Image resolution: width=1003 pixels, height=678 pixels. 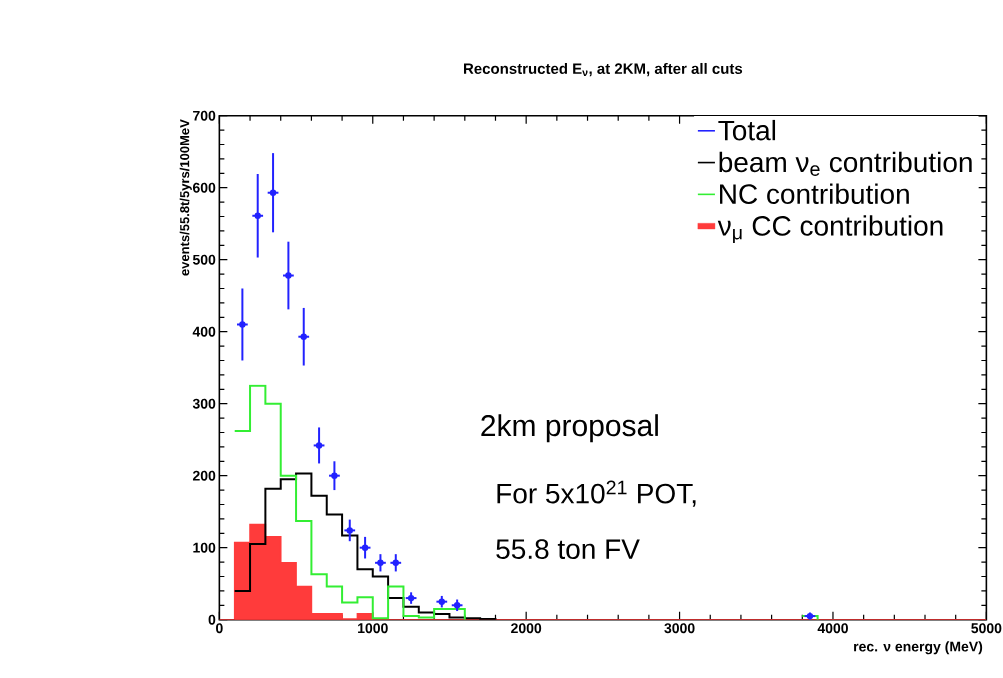 What do you see at coordinates (204, 331) in the screenshot?
I see `y-tick-label: 400` at bounding box center [204, 331].